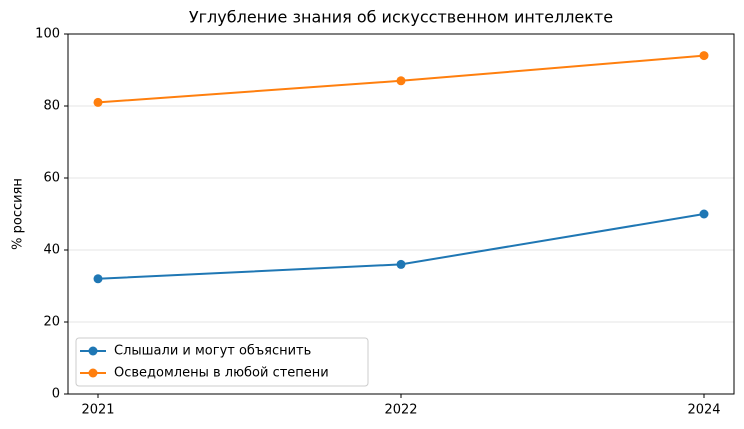 The image size is (744, 429). What do you see at coordinates (212, 351) in the screenshot?
I see `legend-label: Слышали и могут объяснить` at bounding box center [212, 351].